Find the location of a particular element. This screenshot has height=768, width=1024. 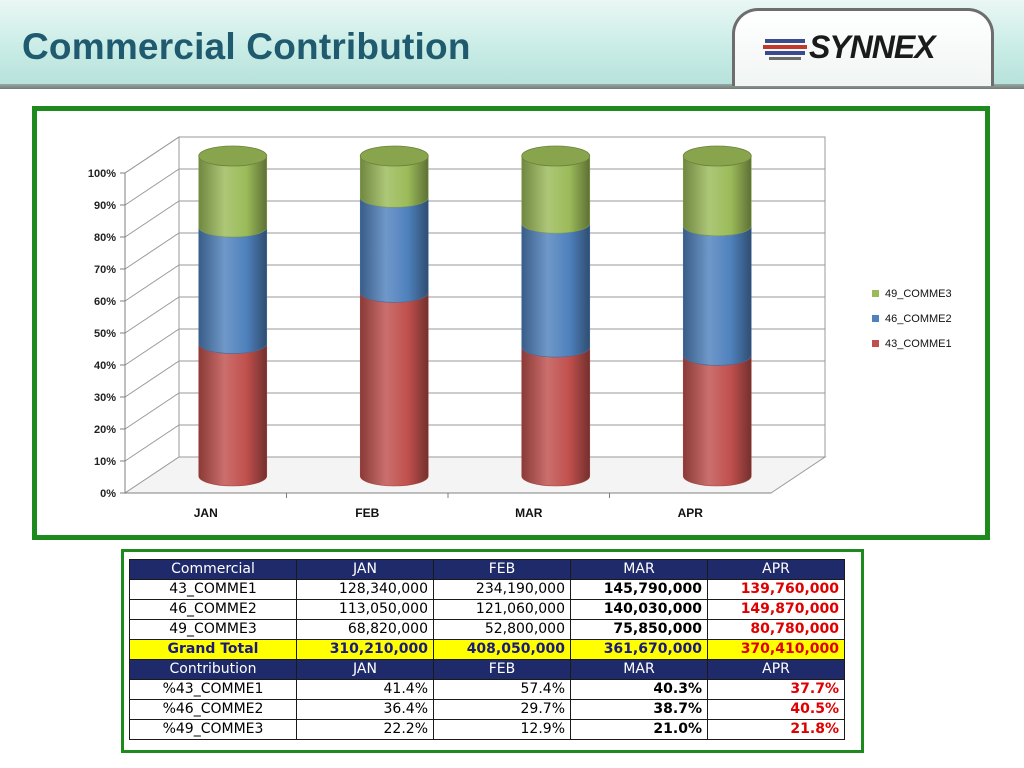

value-cell: 128,340,000 is located at coordinates (365, 589).